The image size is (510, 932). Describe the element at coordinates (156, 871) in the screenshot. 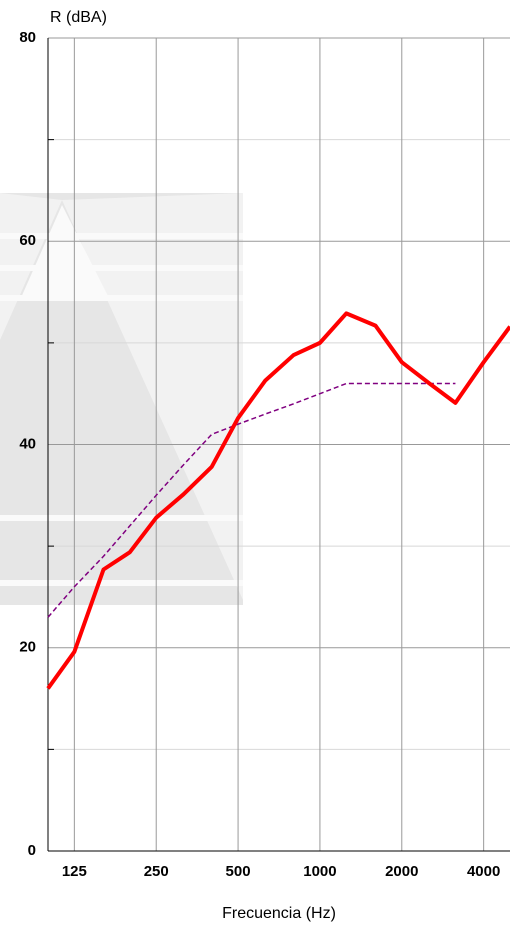

I see `x-tick-label: 250` at that location.